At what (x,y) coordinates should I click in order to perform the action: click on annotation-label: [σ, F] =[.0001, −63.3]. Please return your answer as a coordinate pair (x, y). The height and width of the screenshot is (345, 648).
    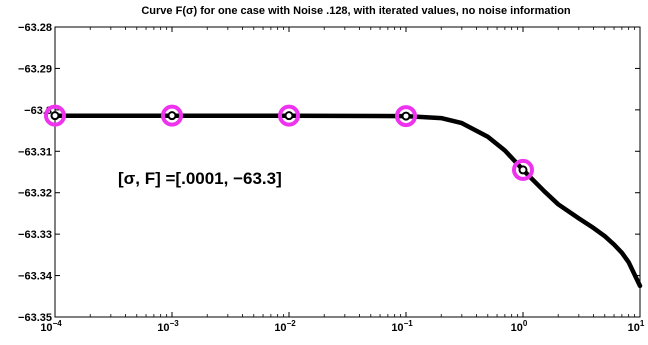
    Looking at the image, I should click on (200, 178).